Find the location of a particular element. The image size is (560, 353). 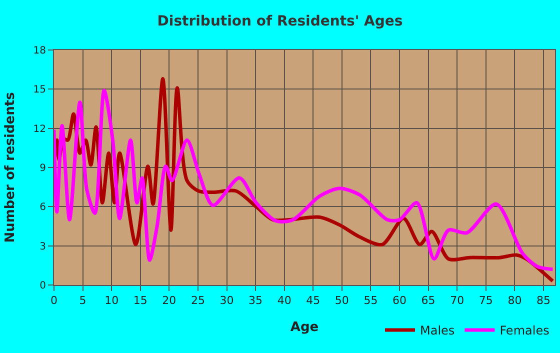

x-tick-label: 20 is located at coordinates (169, 301).